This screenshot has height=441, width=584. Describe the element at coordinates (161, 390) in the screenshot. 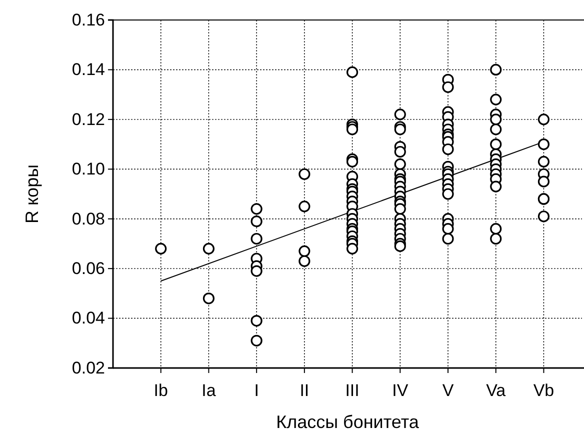

I see `x-tick-label: Ib` at that location.